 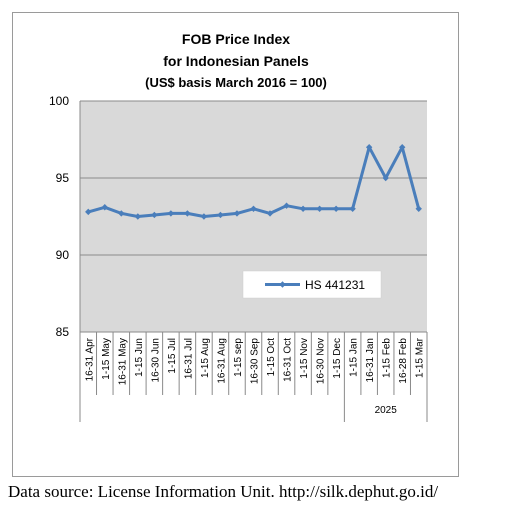 I want to click on y-tick-label: 90, so click(x=63, y=255).